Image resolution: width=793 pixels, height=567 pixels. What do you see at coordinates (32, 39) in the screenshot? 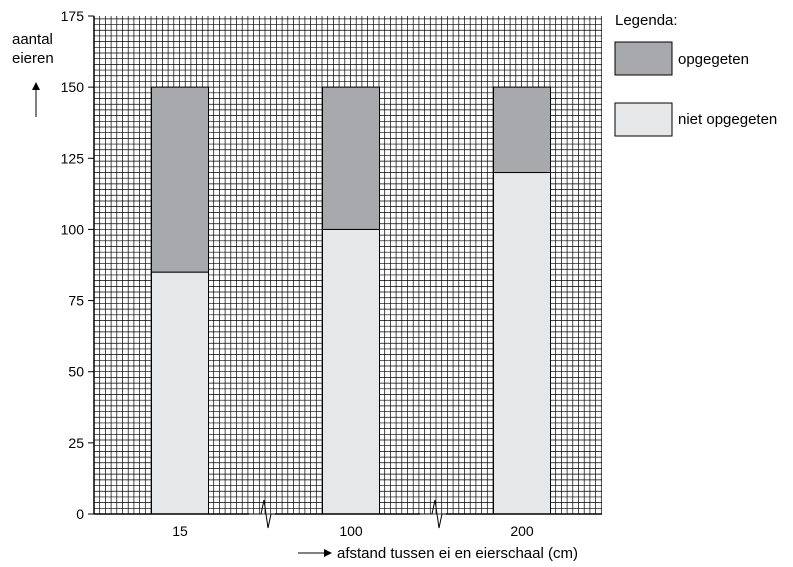
I see `y-axis-label-line1: aantal` at bounding box center [32, 39].